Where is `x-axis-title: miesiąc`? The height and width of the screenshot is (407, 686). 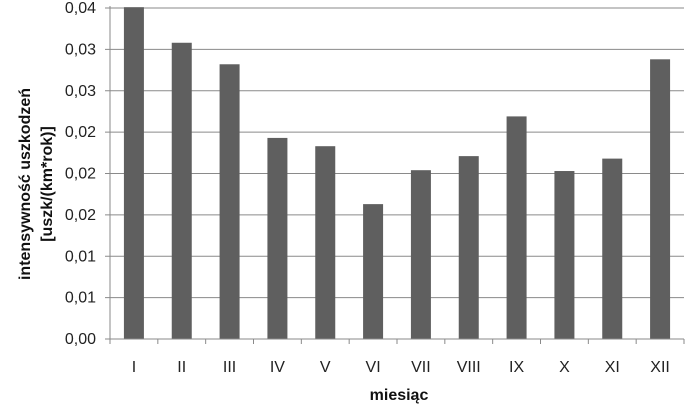 x-axis-title: miesiąc is located at coordinates (399, 395).